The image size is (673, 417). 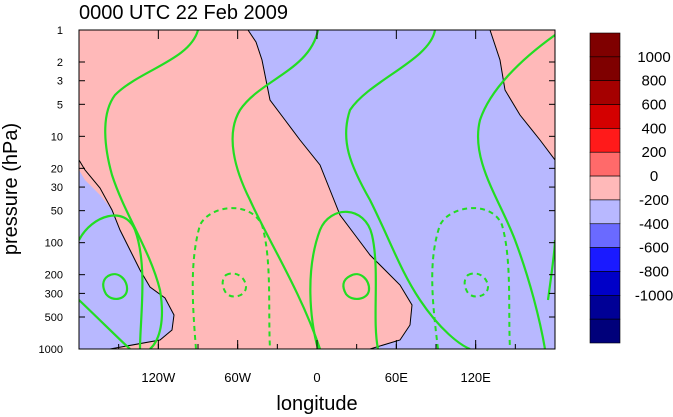 I want to click on y-axis-label: pressure (hPa), so click(x=11, y=189).